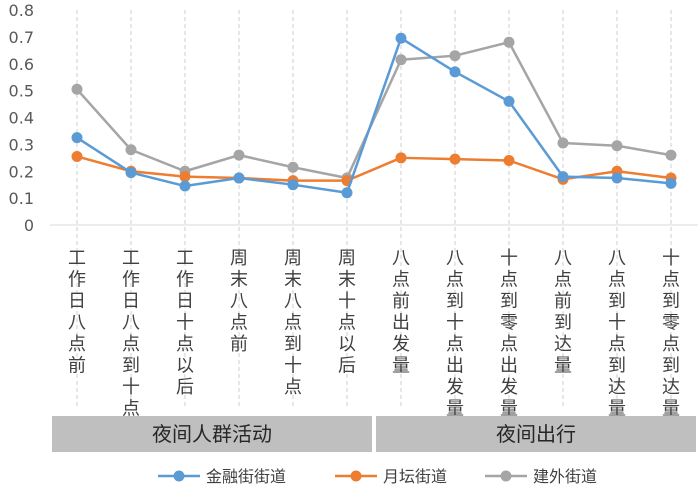  What do you see at coordinates (455, 334) in the screenshot?
I see `category-label: 八点到十点出发量` at bounding box center [455, 334].